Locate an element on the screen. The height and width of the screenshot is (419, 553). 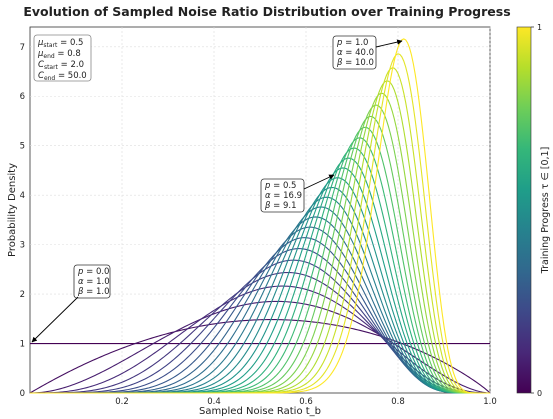
colorbar-tick-0: 0 is located at coordinates (539, 393).